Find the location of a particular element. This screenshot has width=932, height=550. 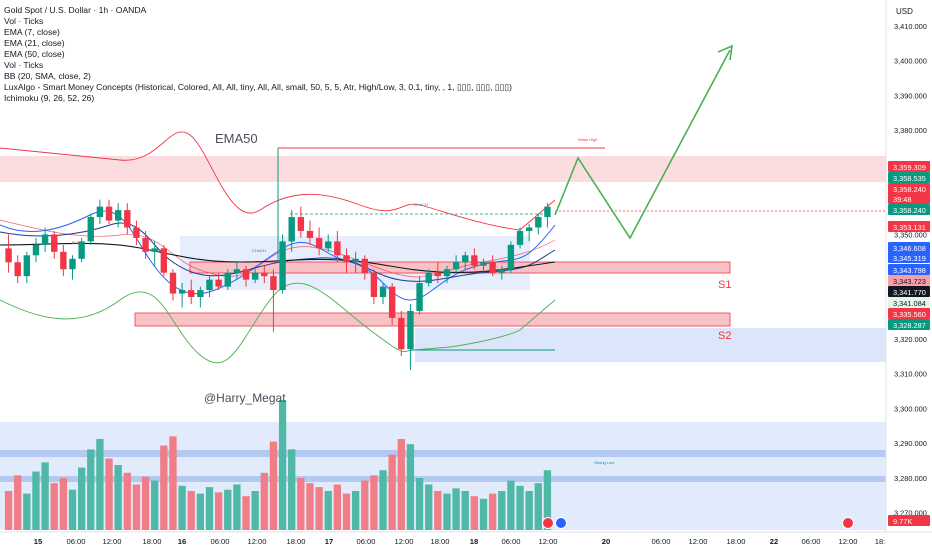

price-badge-label: 3,341.084 is located at coordinates (909, 303).